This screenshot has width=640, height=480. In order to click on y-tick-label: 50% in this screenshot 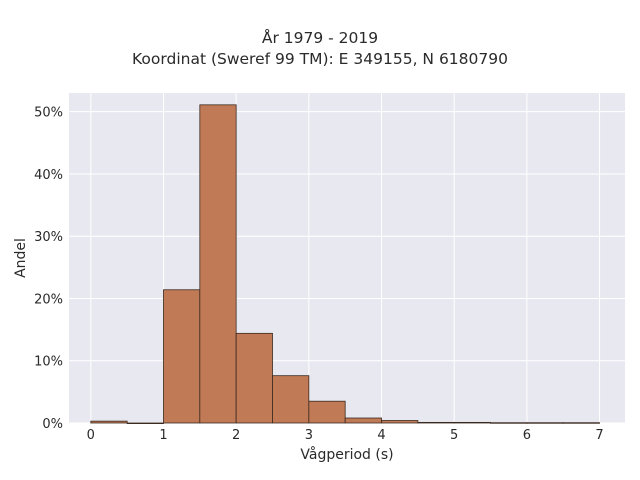, I will do `click(48, 113)`.